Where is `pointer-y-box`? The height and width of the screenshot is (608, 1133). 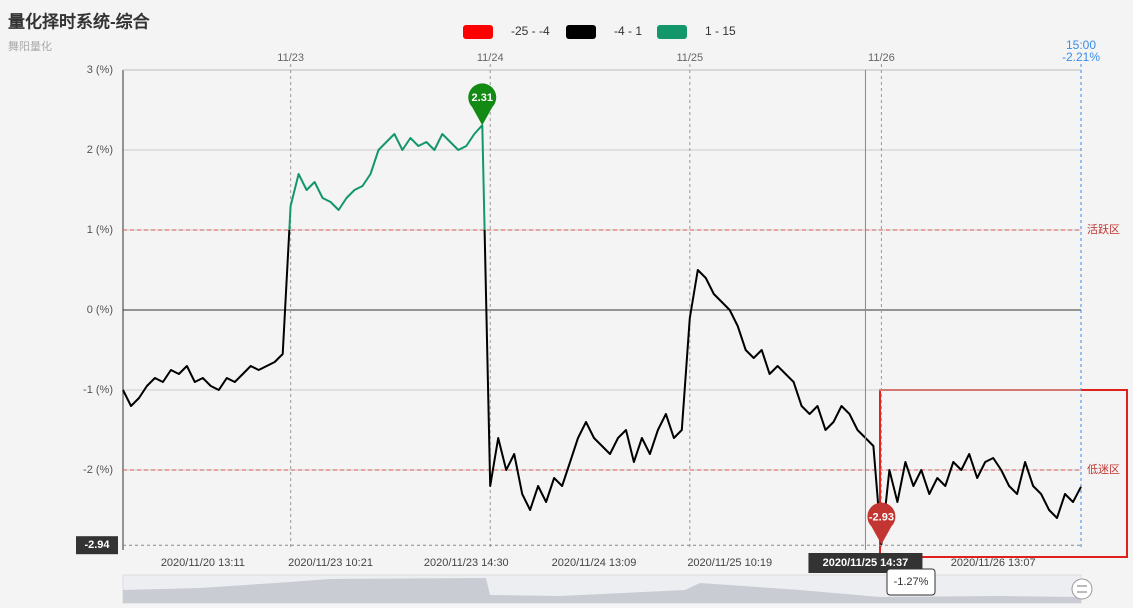 pointer-y-box is located at coordinates (97, 545).